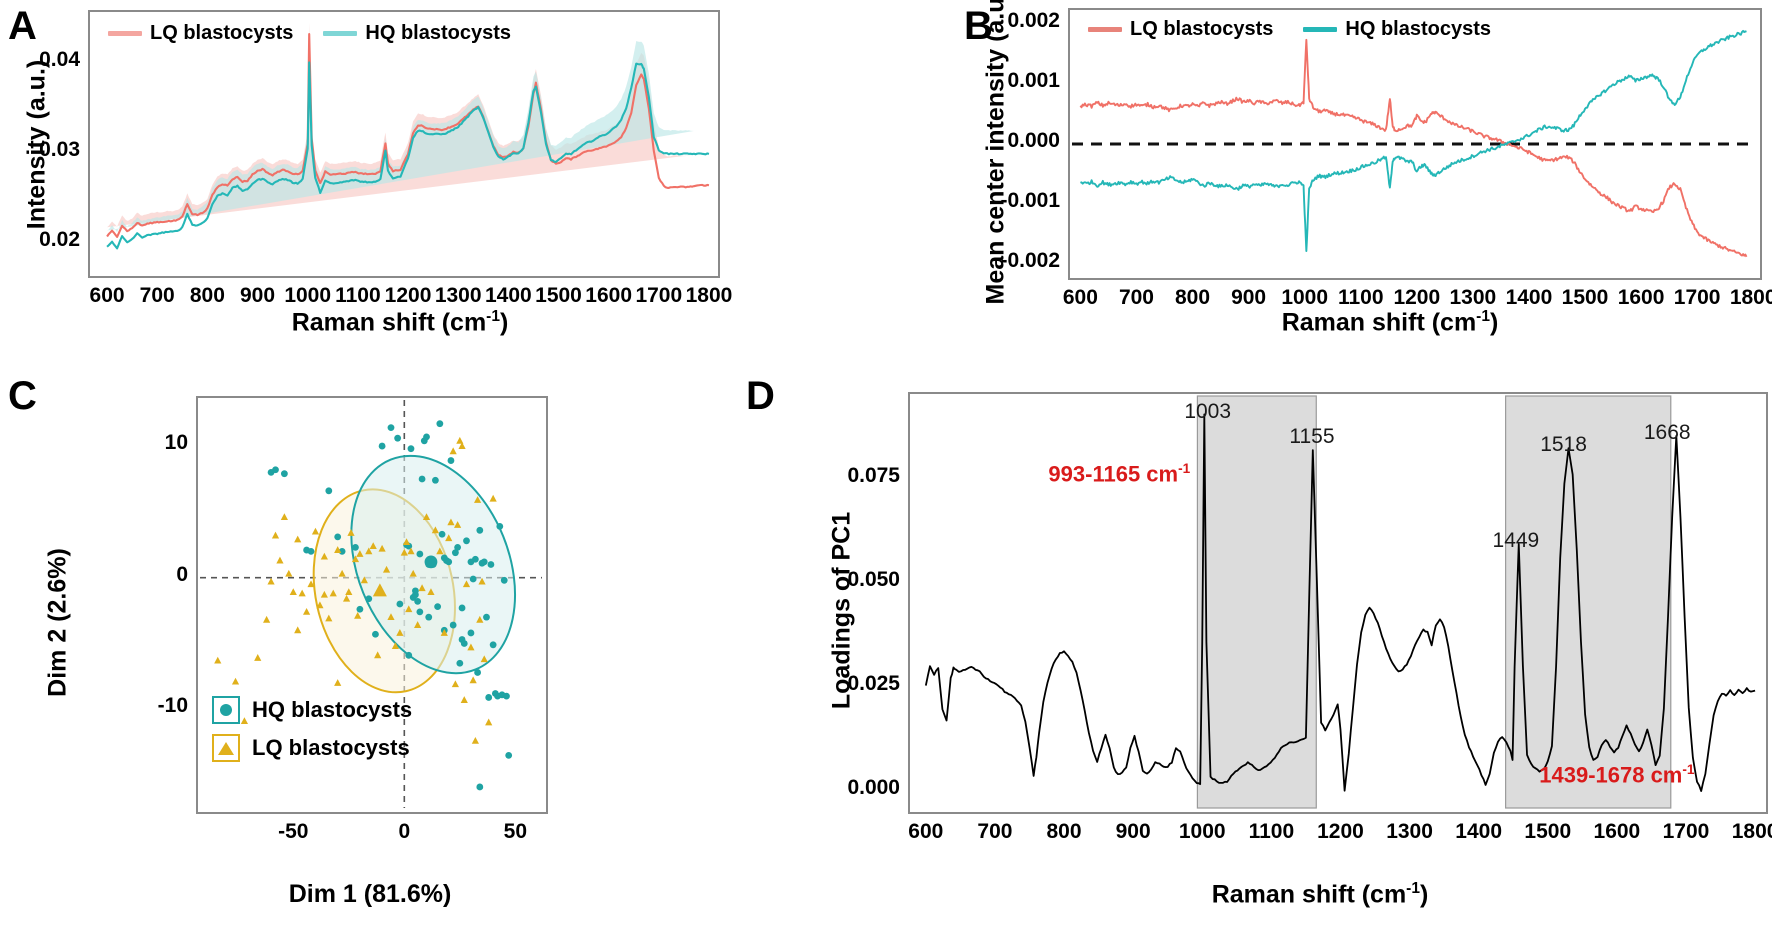 The image size is (1772, 925). Describe the element at coordinates (1320, 29) in the screenshot. I see `panel-b-legend-swatch-hq` at that location.